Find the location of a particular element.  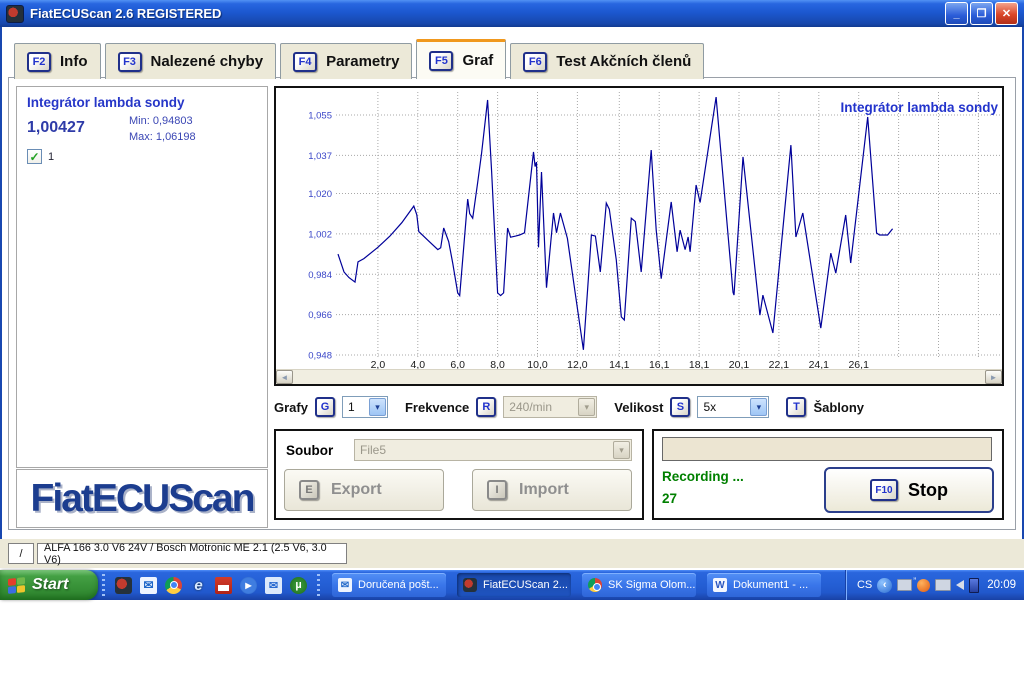

outlook-express-icon: ✉ is located at coordinates (148, 585).